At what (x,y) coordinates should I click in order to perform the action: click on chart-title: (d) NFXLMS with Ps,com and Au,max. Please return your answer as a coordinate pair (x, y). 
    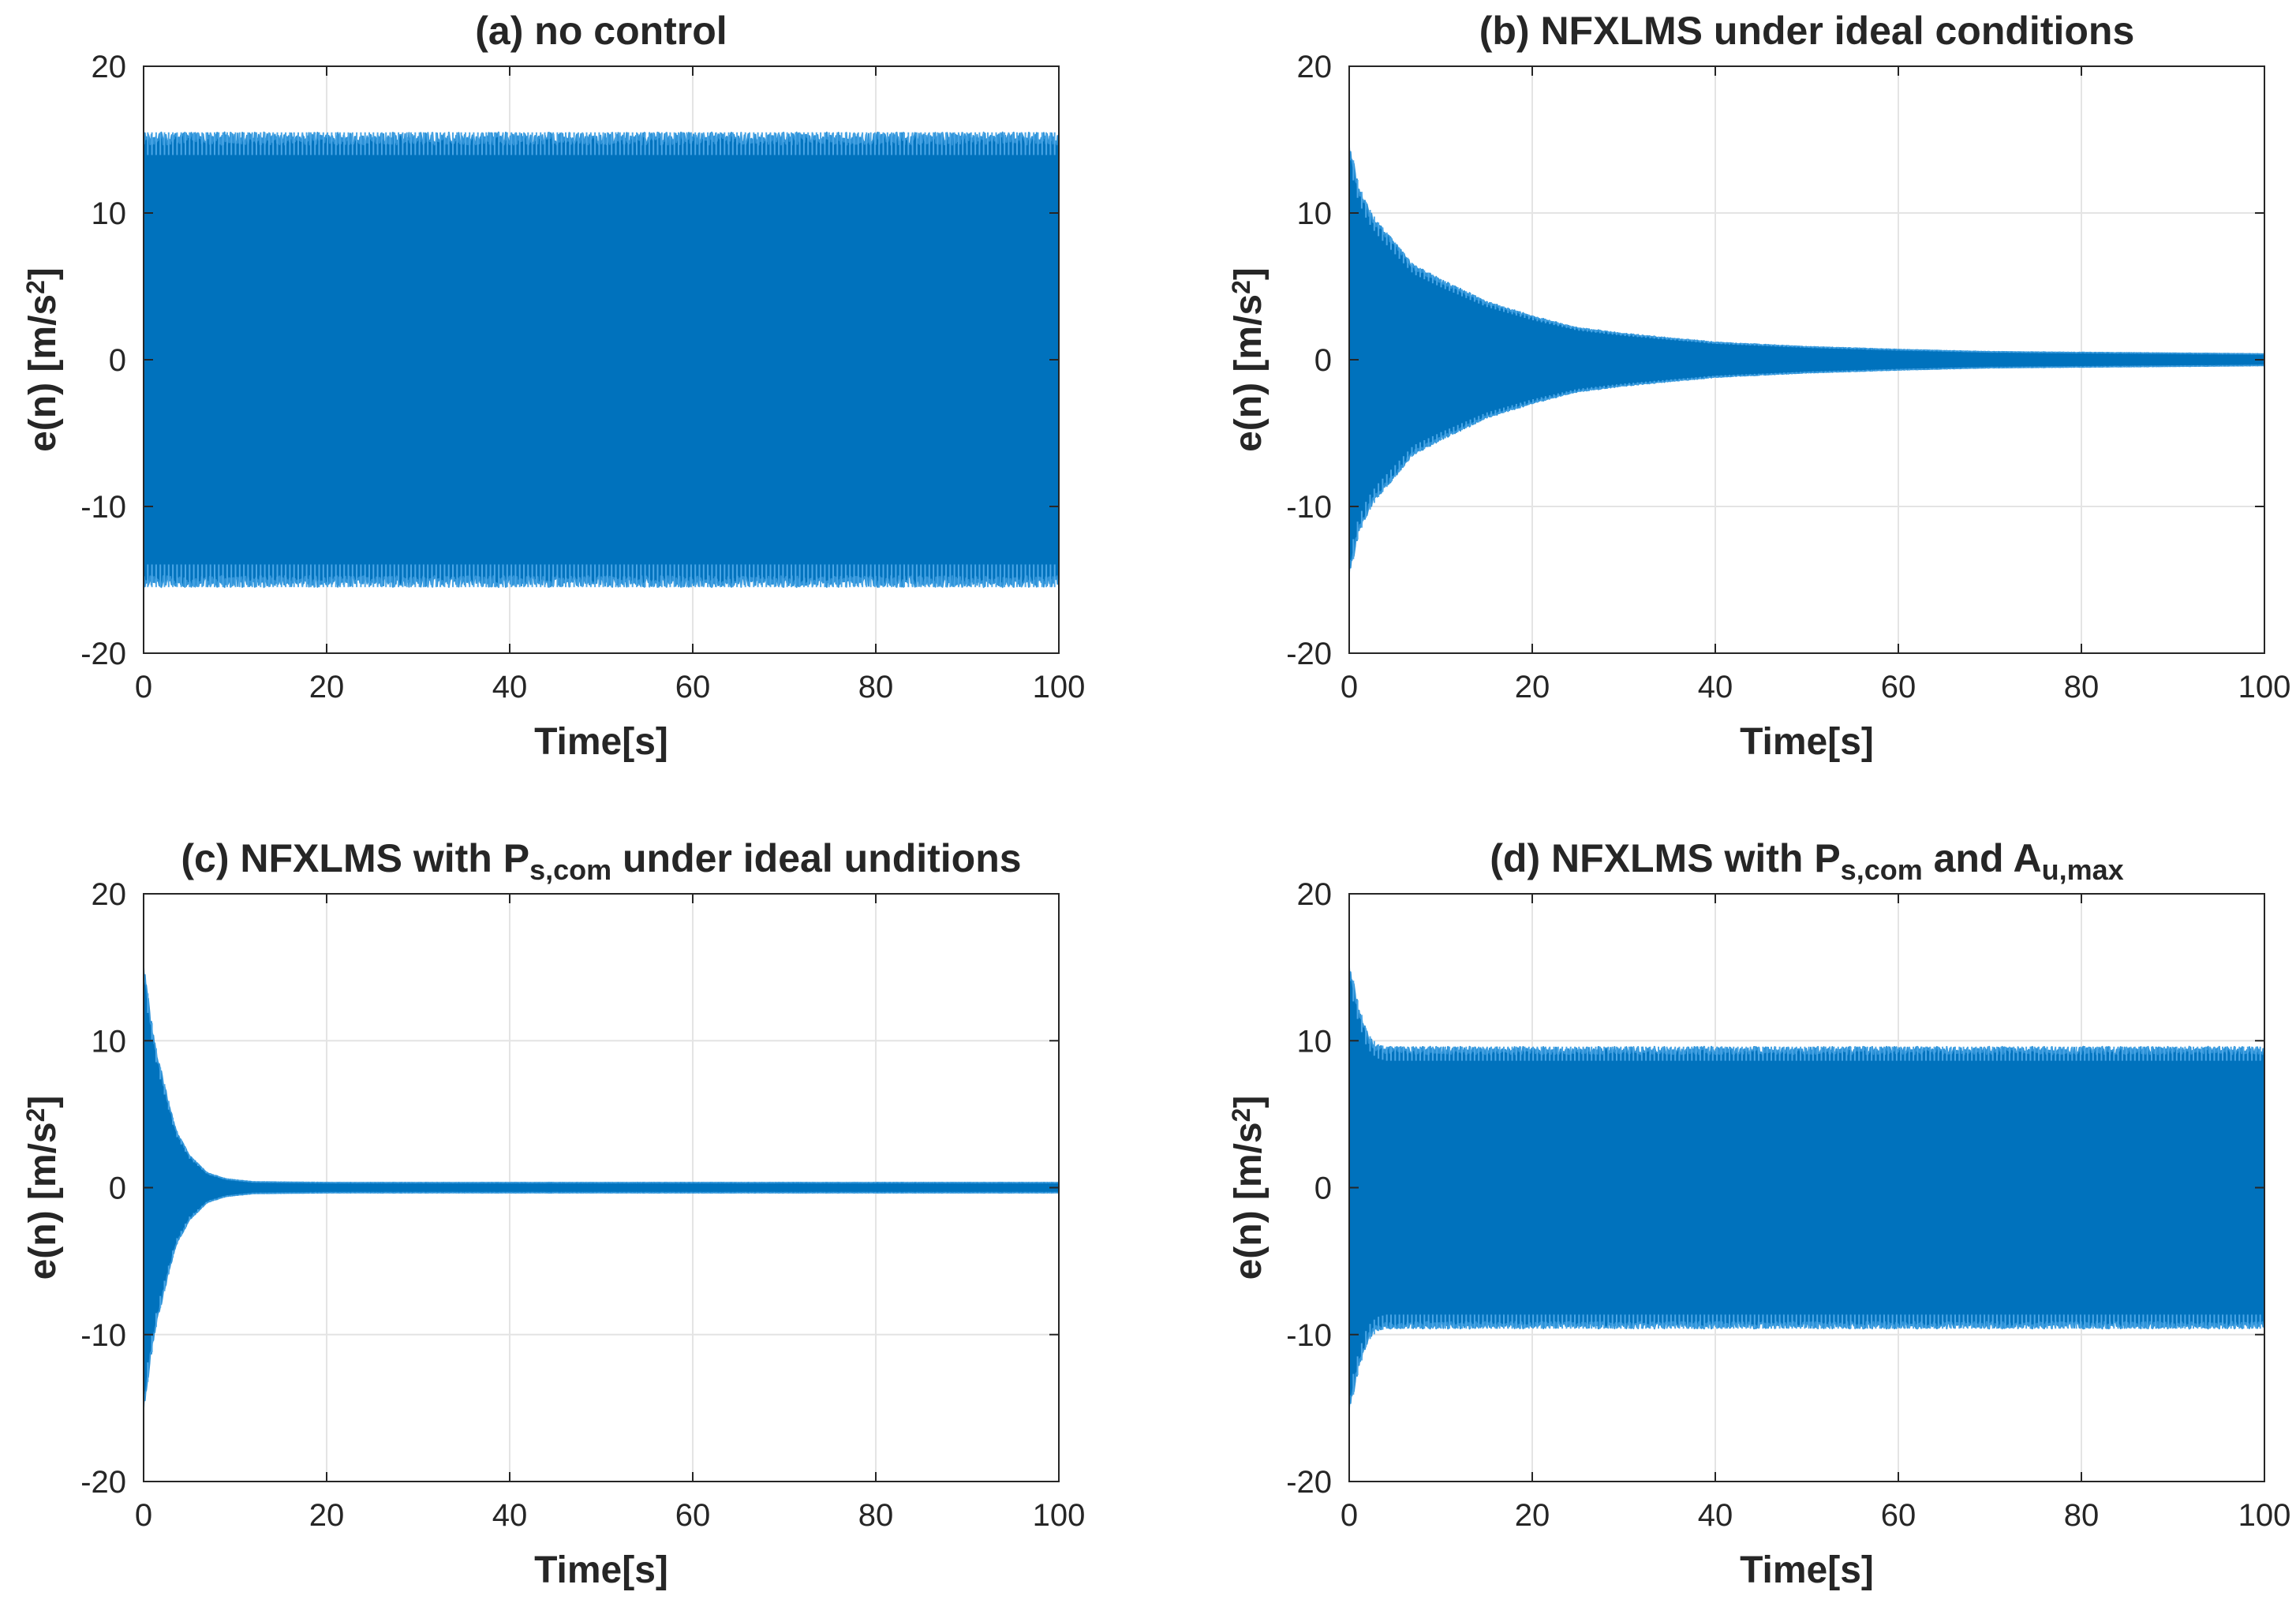
    Looking at the image, I should click on (1807, 861).